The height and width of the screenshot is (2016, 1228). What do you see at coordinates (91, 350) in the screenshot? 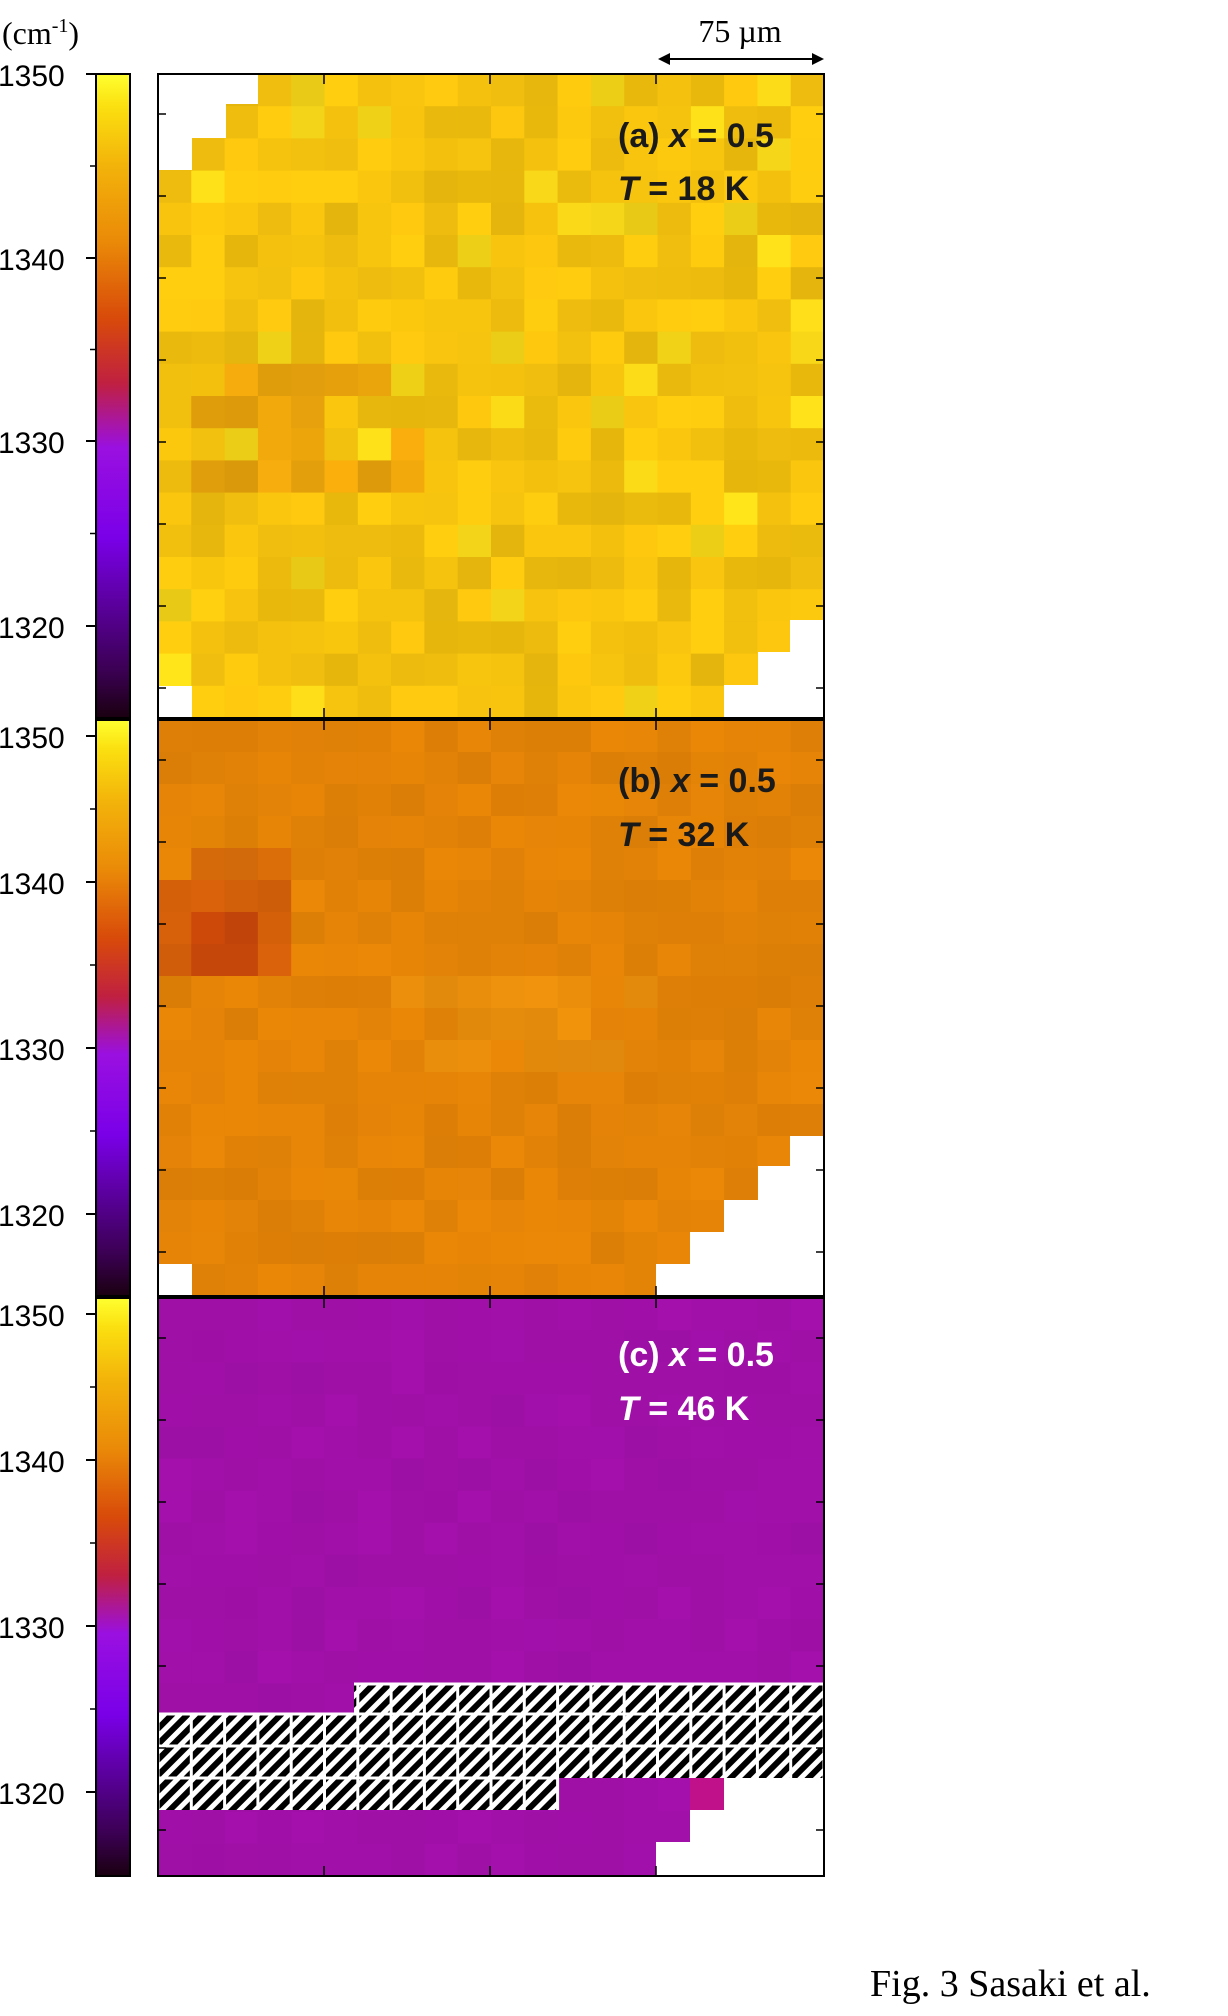
I see `colorbar-ticks-a` at bounding box center [91, 350].